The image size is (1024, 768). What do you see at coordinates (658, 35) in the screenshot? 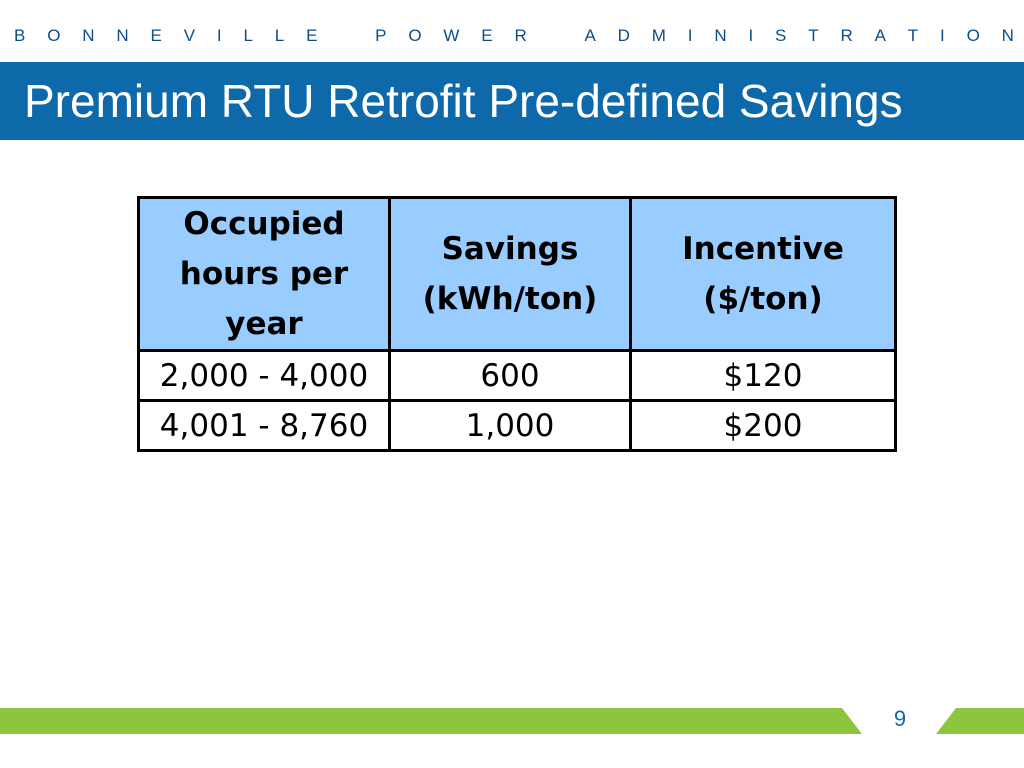
I see `header-letter: M` at bounding box center [658, 35].